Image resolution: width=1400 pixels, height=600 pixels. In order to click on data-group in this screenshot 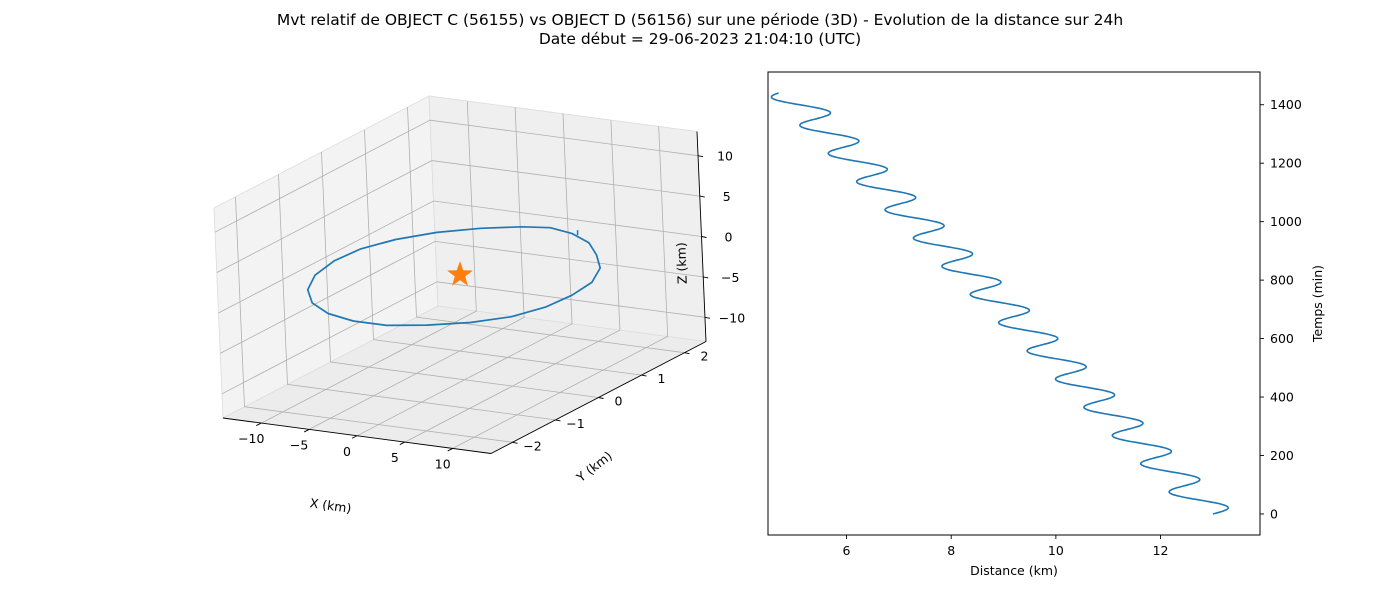, I will do `click(454, 276)`.